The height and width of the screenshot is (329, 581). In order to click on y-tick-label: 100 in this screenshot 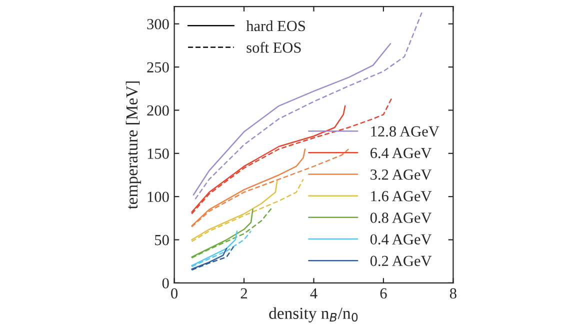, I will do `click(158, 197)`.